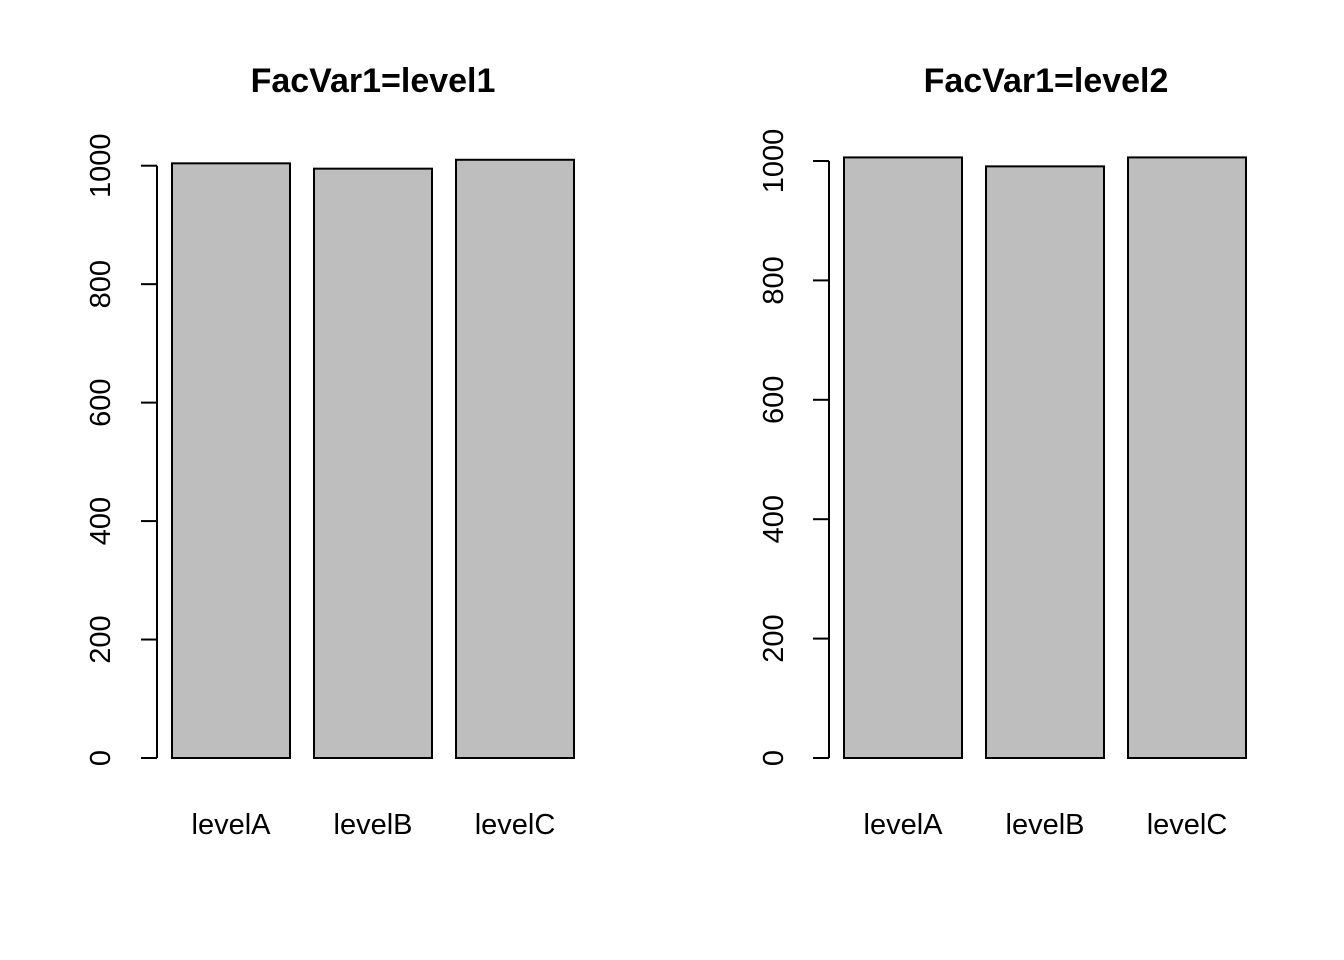  I want to click on panel-title: FacVar1=level2, so click(1046, 81).